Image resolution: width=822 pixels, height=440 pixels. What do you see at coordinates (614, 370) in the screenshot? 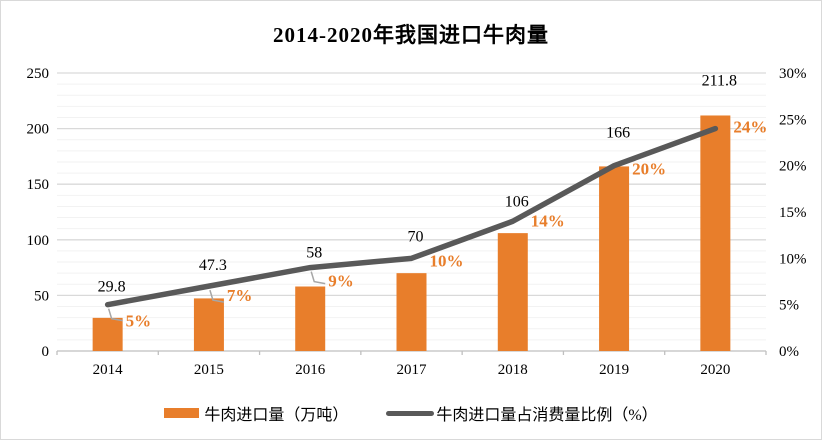
I see `x-axis-label: 2019` at bounding box center [614, 370].